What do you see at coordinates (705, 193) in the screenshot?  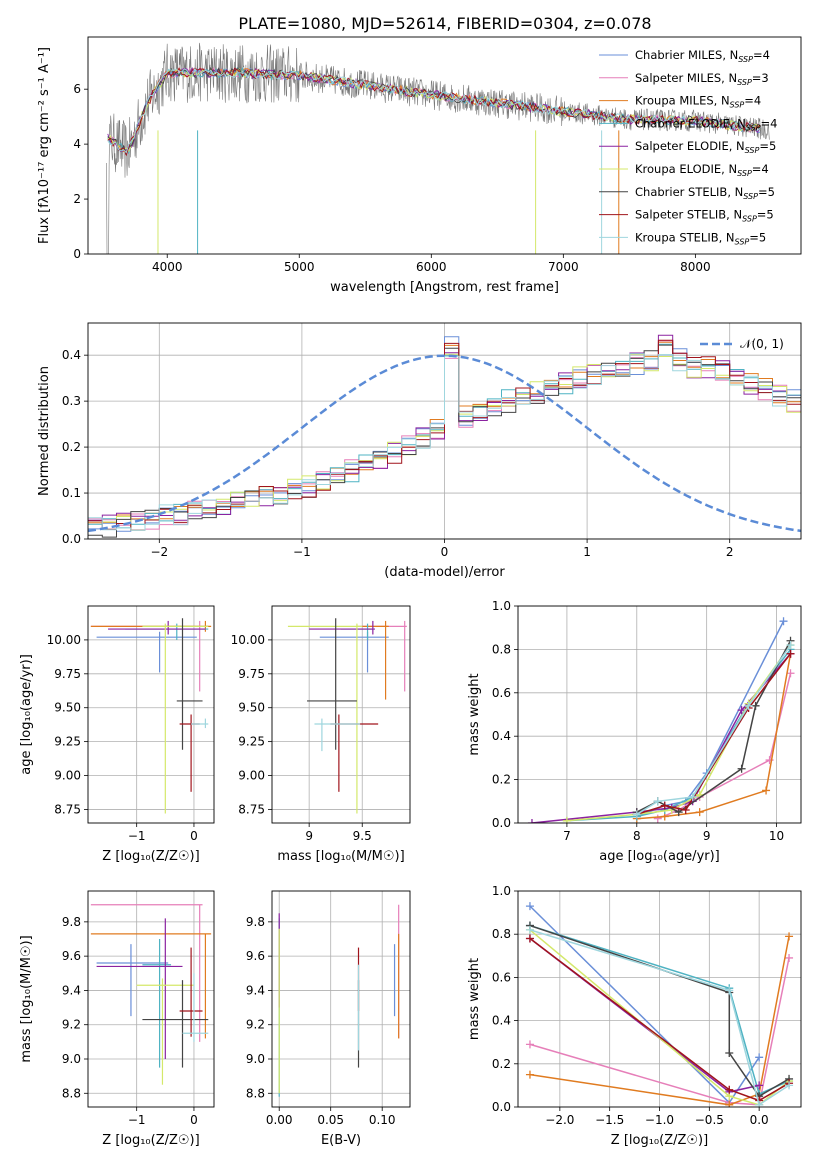 I see `legend-entry: Chabrier STELIB, NSSP=5` at bounding box center [705, 193].